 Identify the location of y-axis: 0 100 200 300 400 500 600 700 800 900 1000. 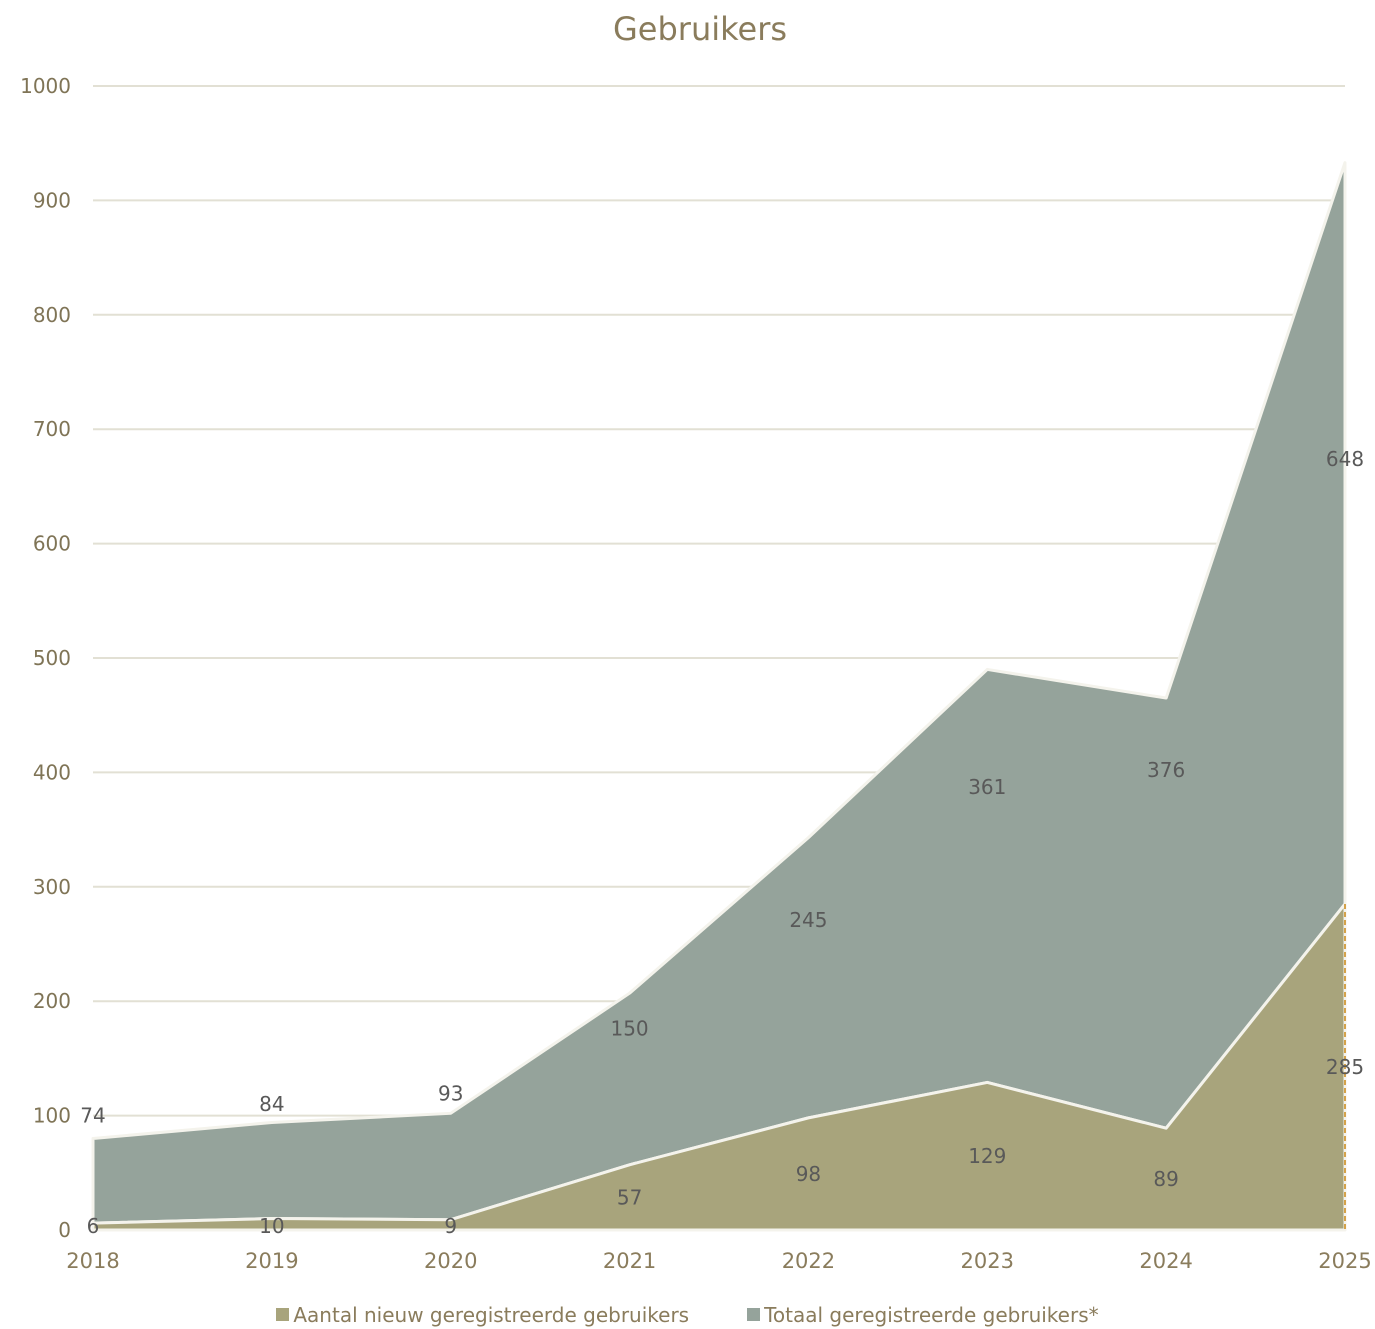
(45, 658).